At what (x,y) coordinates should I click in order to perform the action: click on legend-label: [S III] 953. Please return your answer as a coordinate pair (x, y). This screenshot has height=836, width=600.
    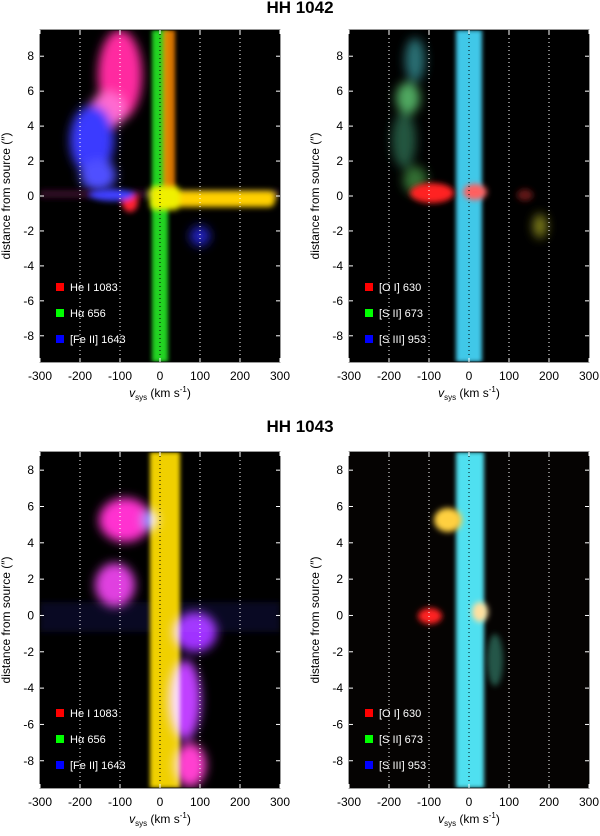
    Looking at the image, I should click on (402, 340).